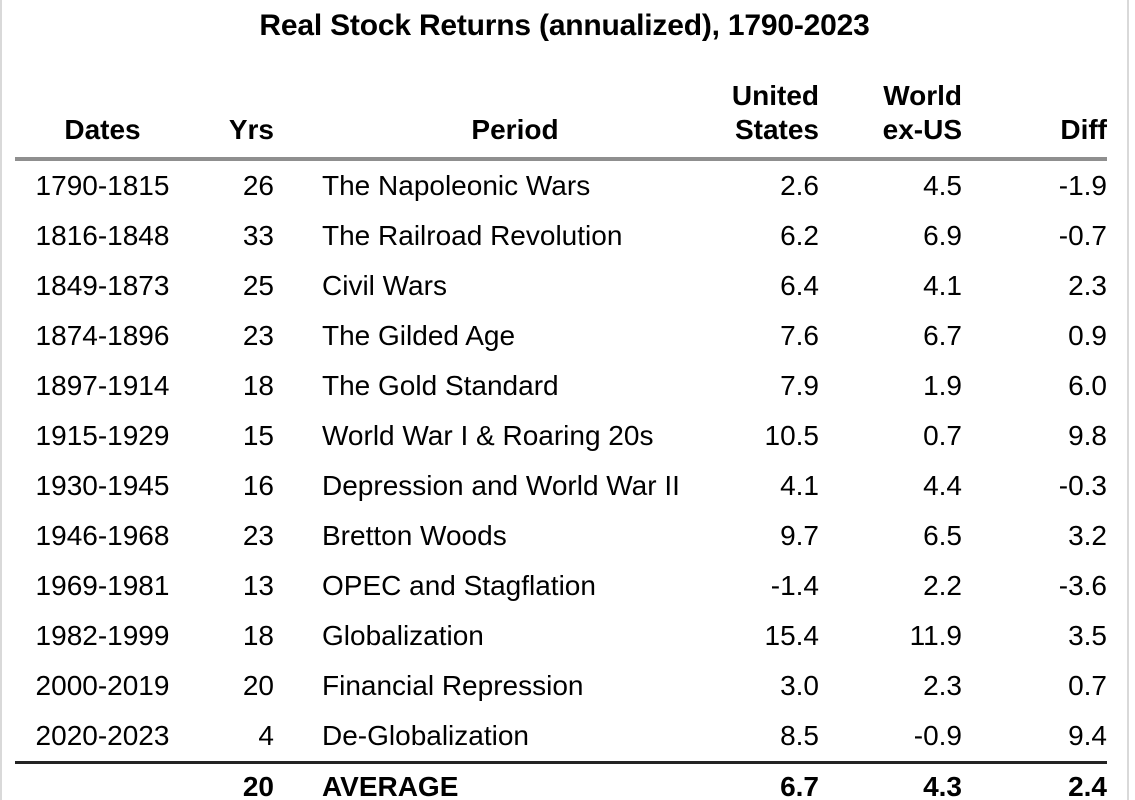  What do you see at coordinates (252, 108) in the screenshot?
I see `header-yrs: Yrs` at bounding box center [252, 108].